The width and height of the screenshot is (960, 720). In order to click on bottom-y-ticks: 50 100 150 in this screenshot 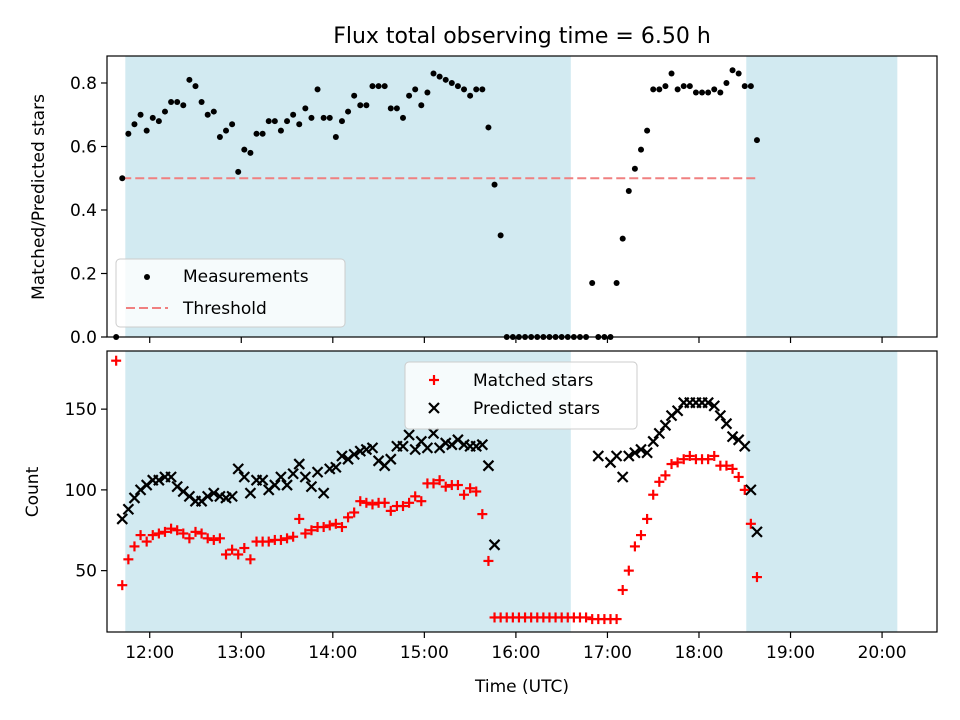, I will do `click(86, 491)`.